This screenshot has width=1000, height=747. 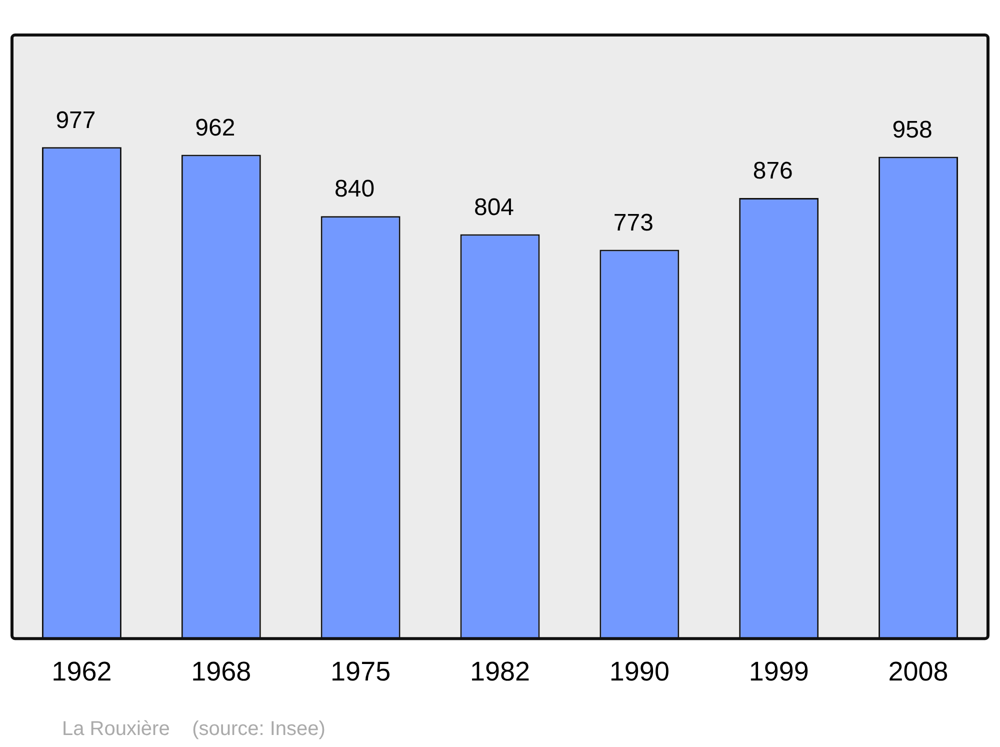 I want to click on data-label: 804, so click(x=494, y=207).